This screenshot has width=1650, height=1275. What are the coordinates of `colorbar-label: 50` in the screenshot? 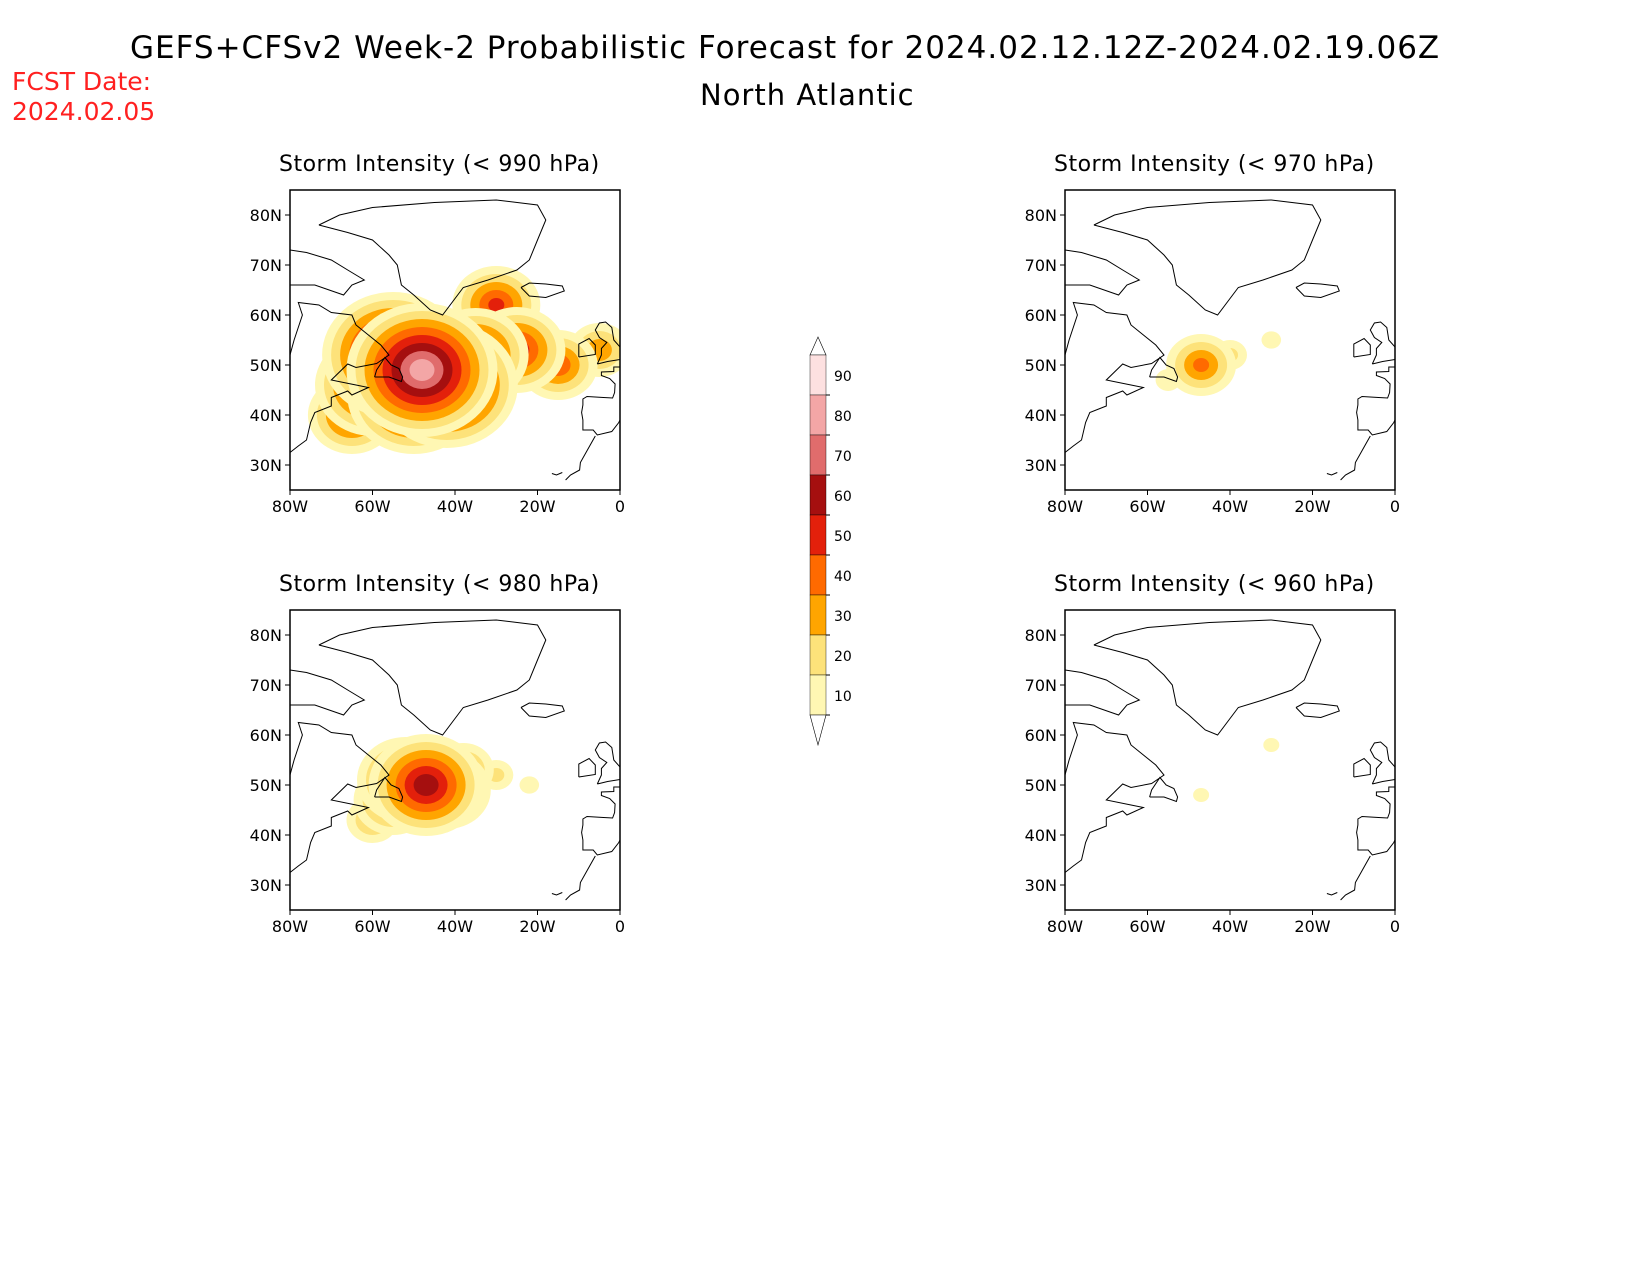 It's located at (843, 537).